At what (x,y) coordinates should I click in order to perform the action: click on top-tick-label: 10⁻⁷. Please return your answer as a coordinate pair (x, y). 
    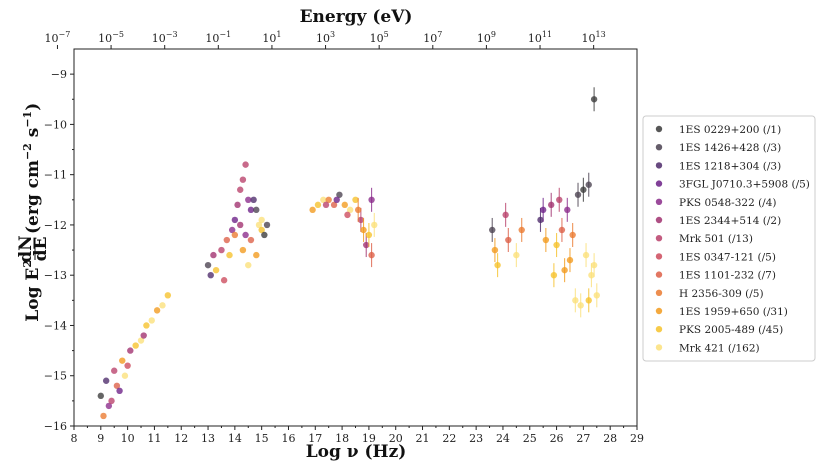
    Looking at the image, I should click on (58, 37).